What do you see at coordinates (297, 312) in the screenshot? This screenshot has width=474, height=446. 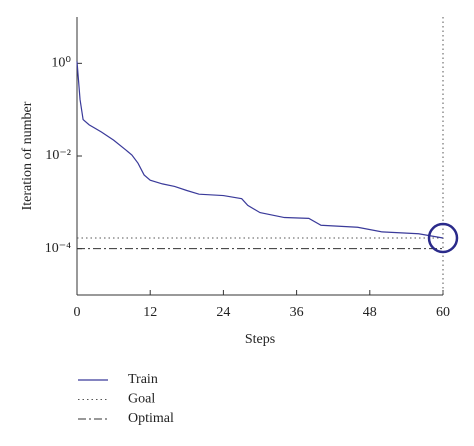 I see `x-tick-label: 36` at bounding box center [297, 312].